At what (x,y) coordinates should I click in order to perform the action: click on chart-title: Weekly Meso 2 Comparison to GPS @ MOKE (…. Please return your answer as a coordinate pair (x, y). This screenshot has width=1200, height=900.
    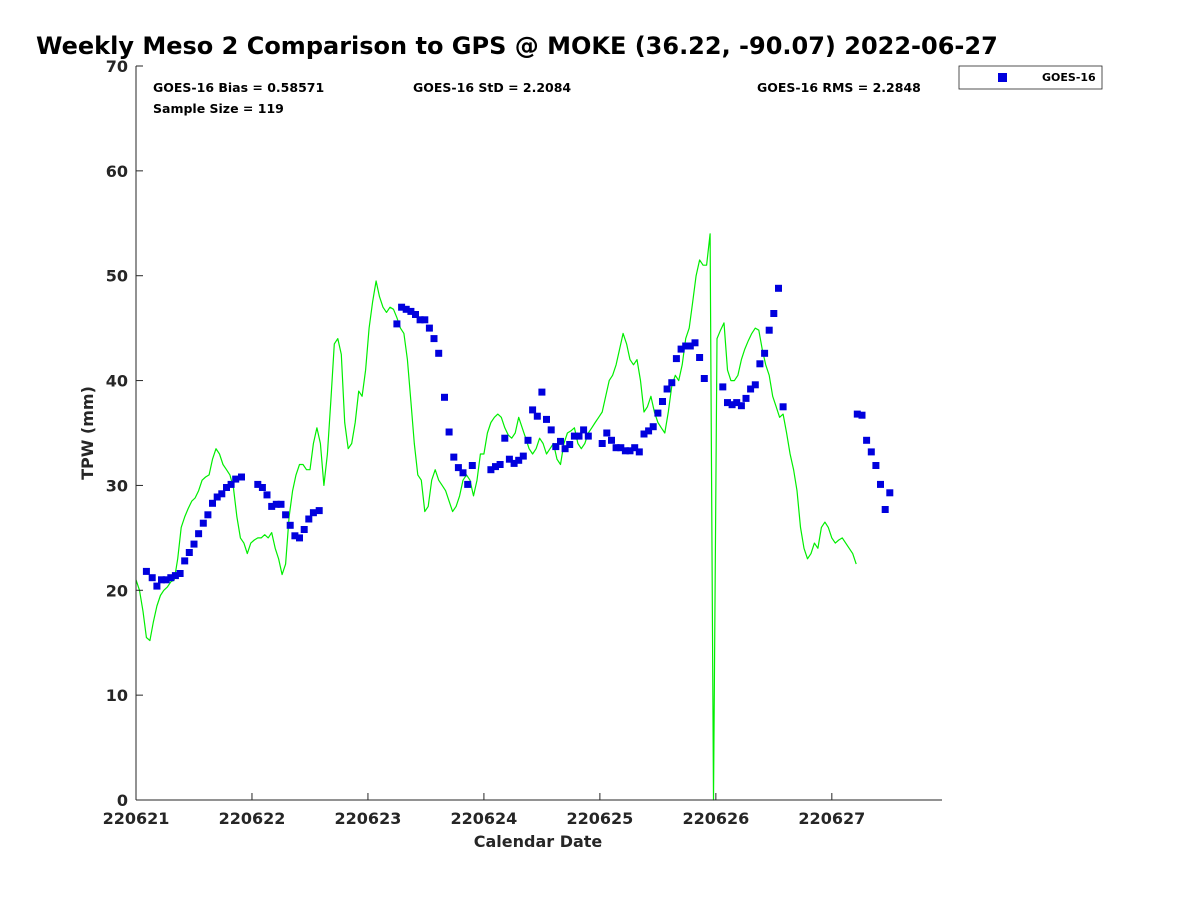
    Looking at the image, I should click on (517, 46).